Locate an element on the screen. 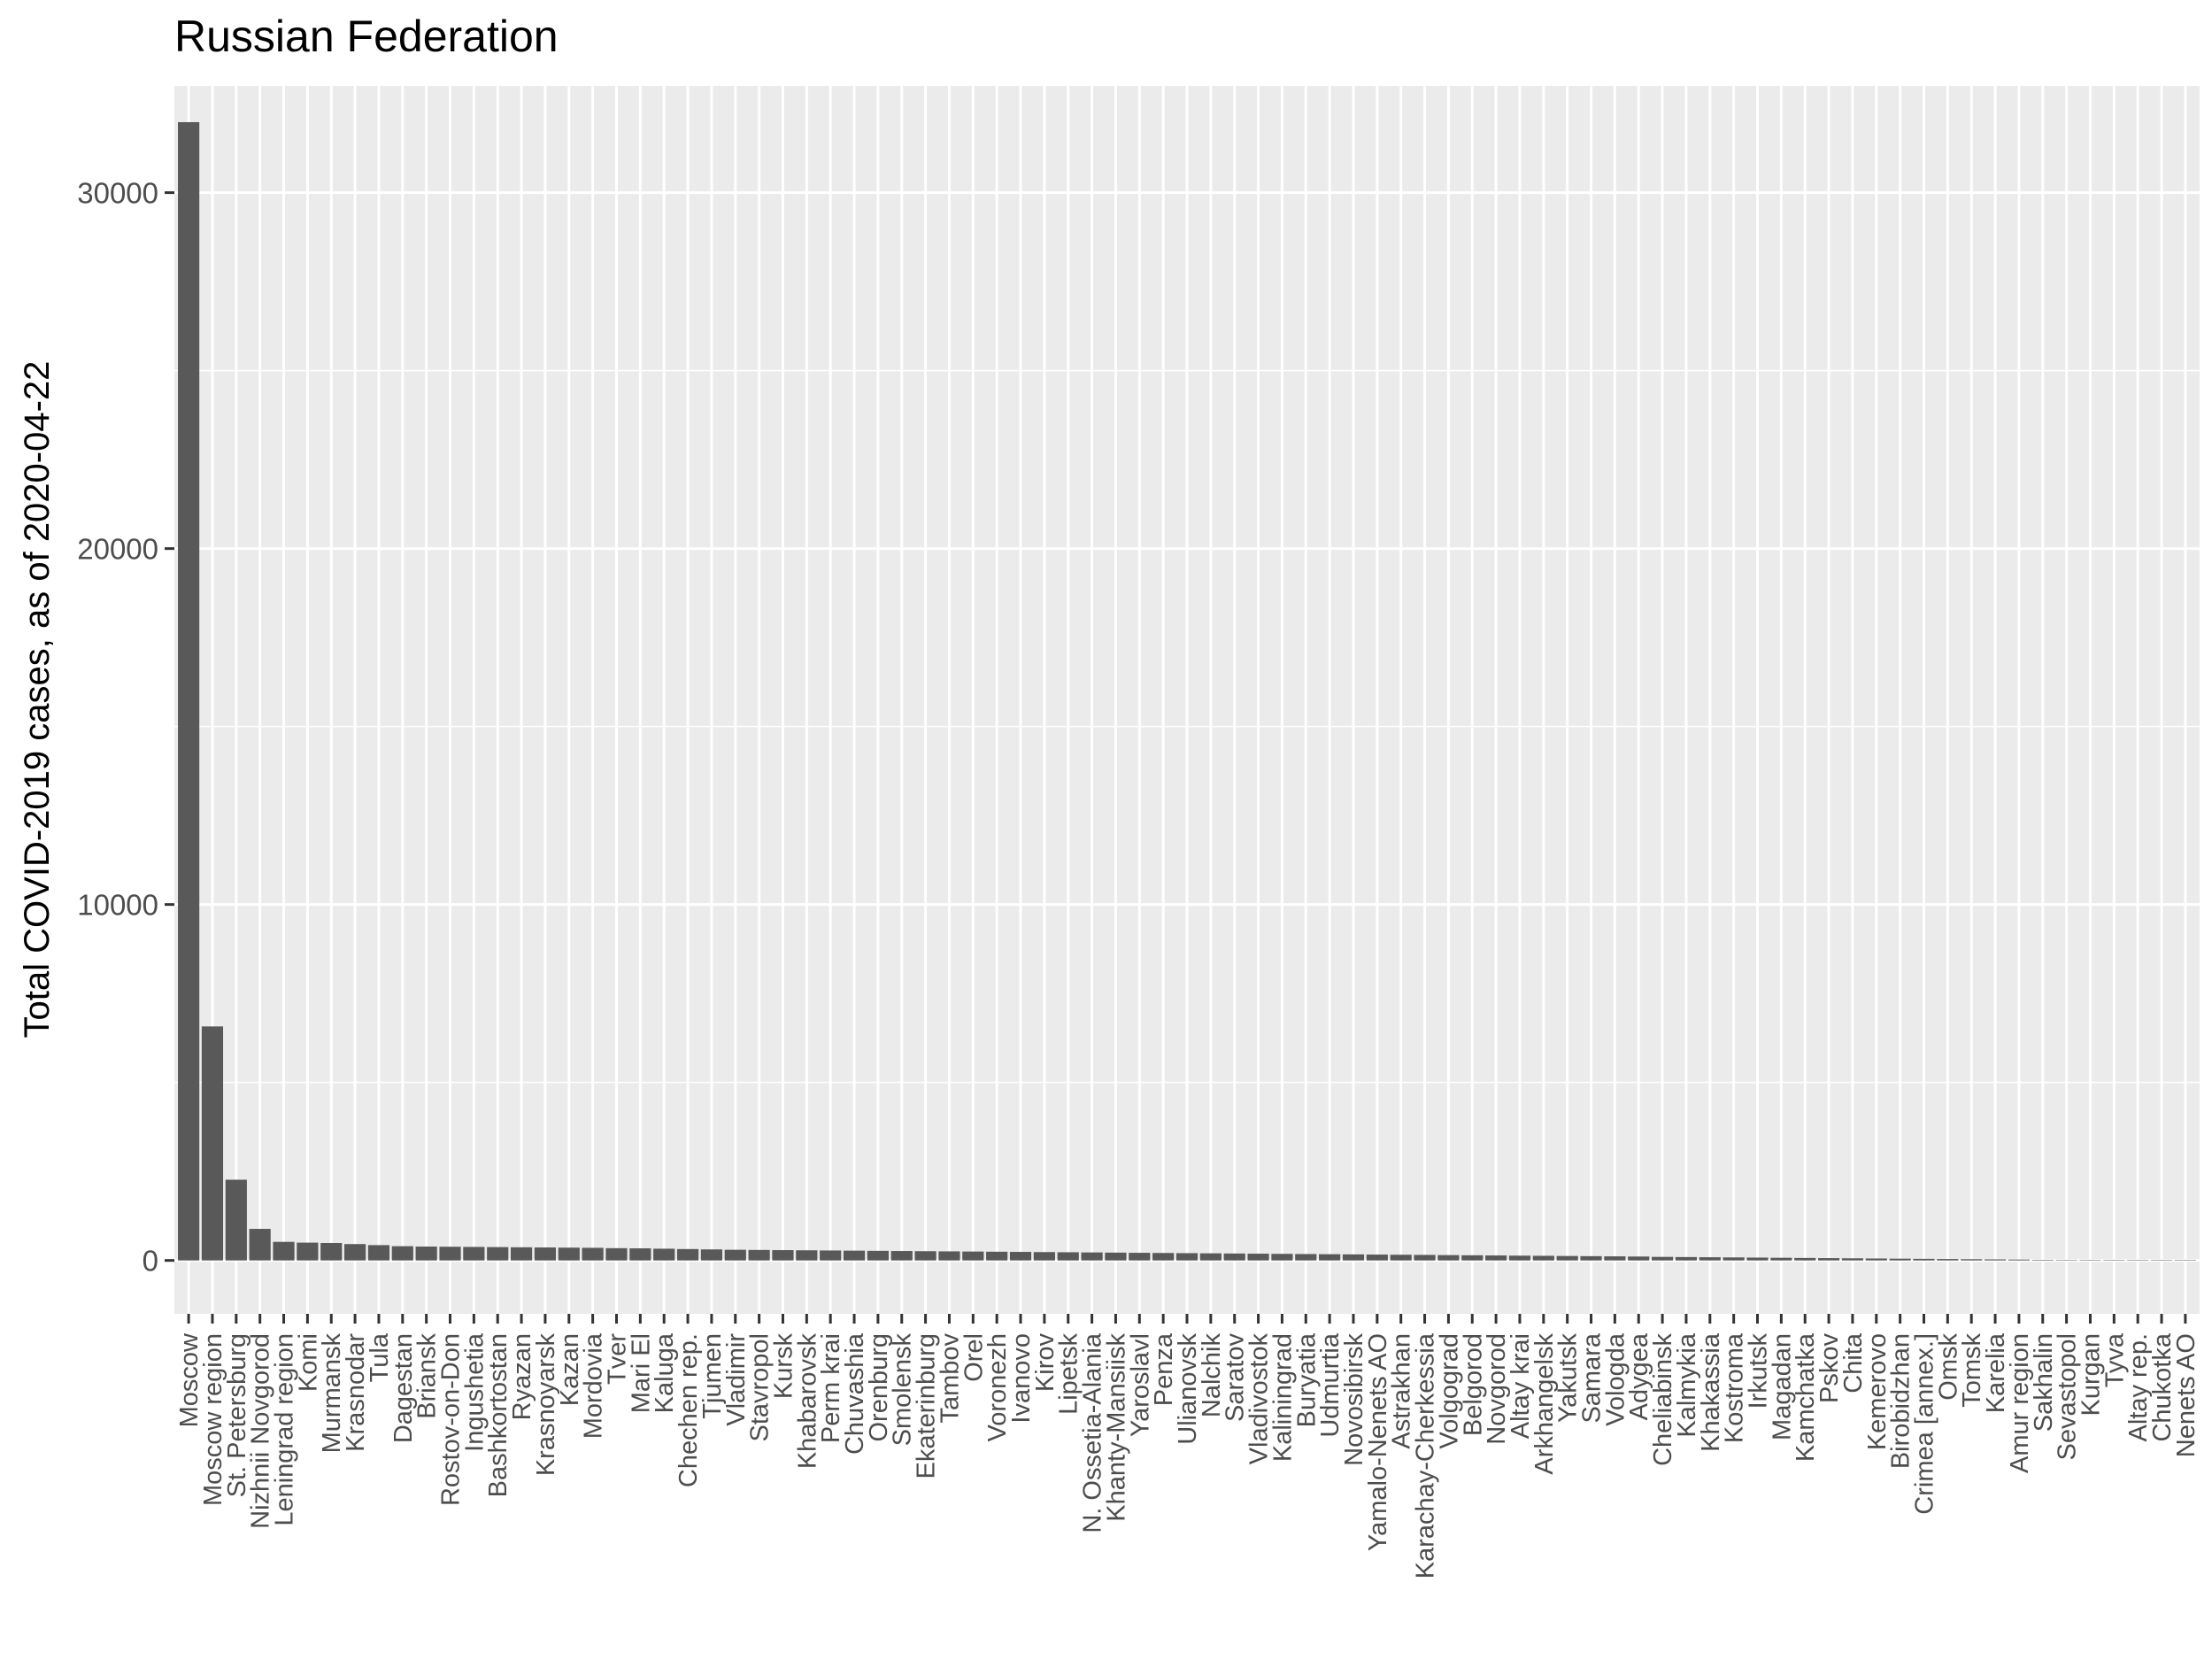 The image size is (2212, 1660). x-tick-label: Arkhangelsk is located at coordinates (1544, 1404).